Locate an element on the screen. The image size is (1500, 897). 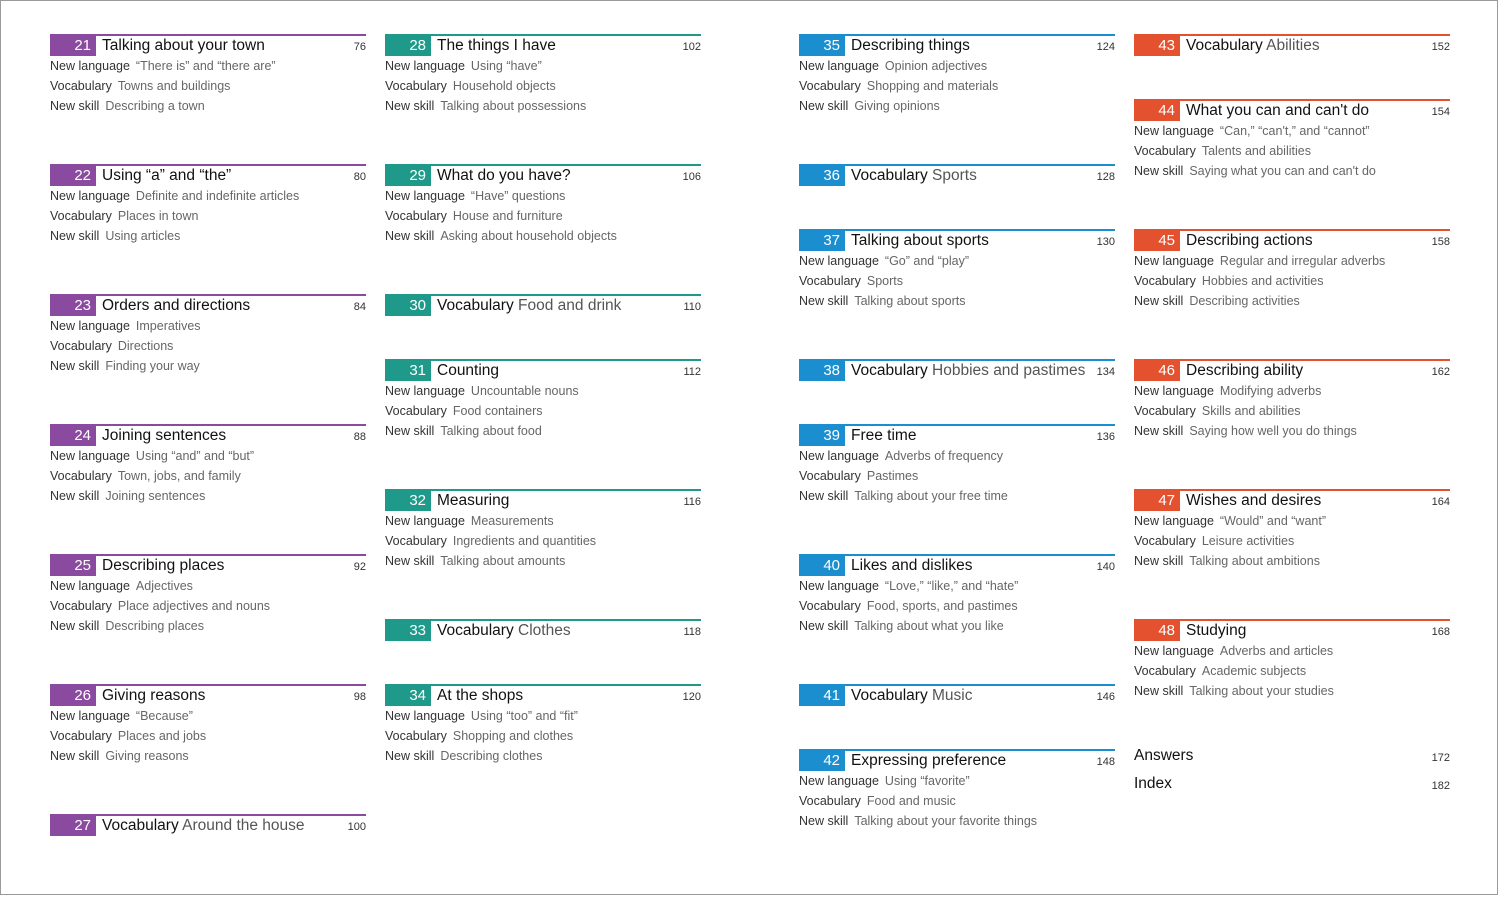
chapter-title-text: What you can and can't do is located at coordinates (1278, 110).